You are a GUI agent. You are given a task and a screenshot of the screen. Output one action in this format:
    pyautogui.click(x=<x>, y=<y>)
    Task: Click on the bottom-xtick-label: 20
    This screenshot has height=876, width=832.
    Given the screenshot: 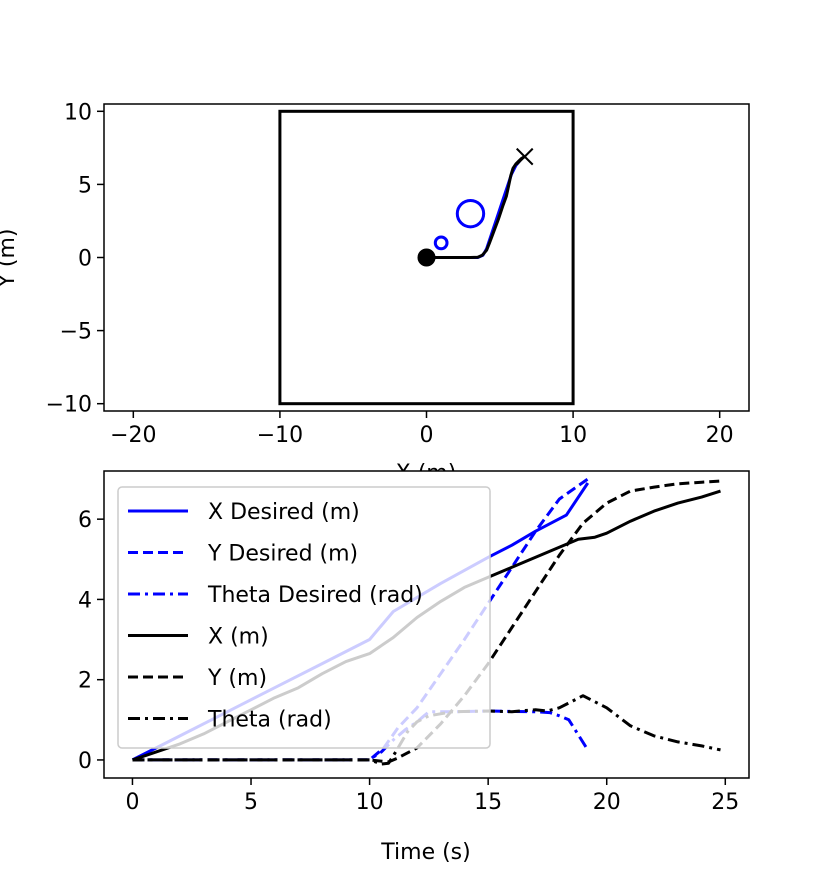 What is the action you would take?
    pyautogui.click(x=607, y=802)
    